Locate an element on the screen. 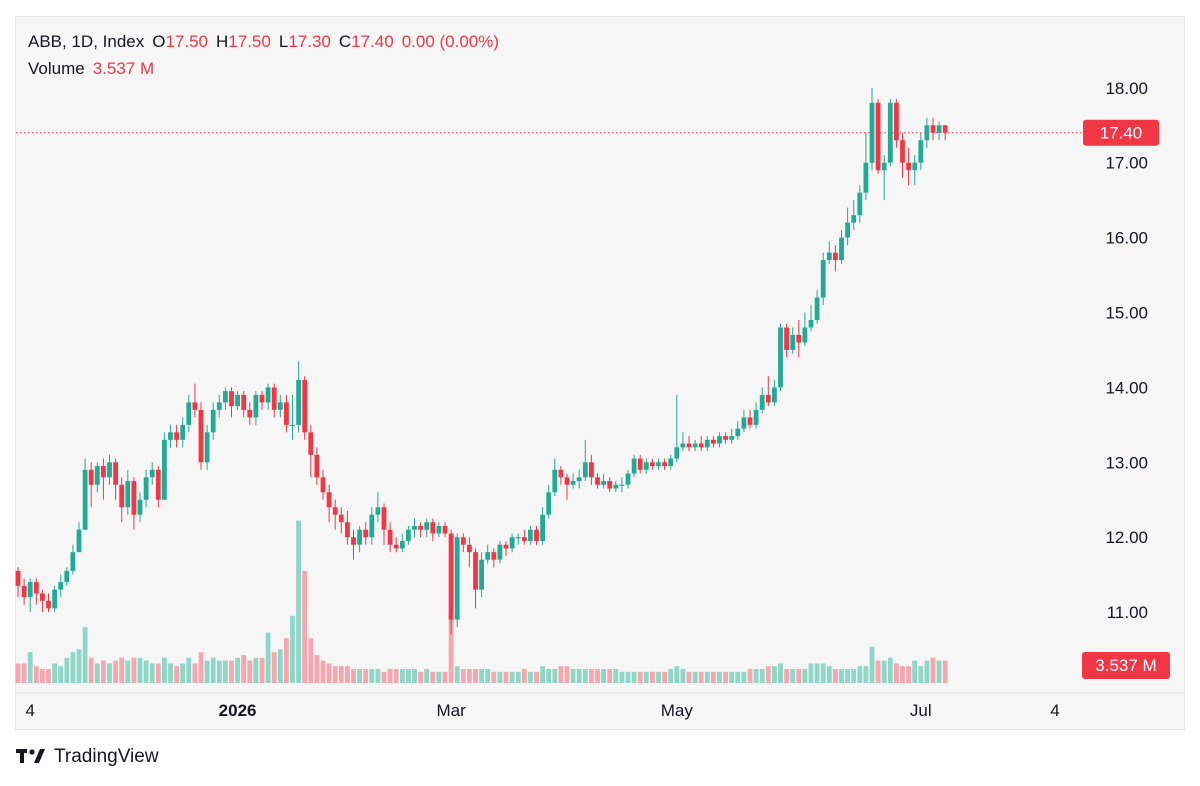 The width and height of the screenshot is (1200, 786). last-volume-label: 3.537 M is located at coordinates (1125, 665).